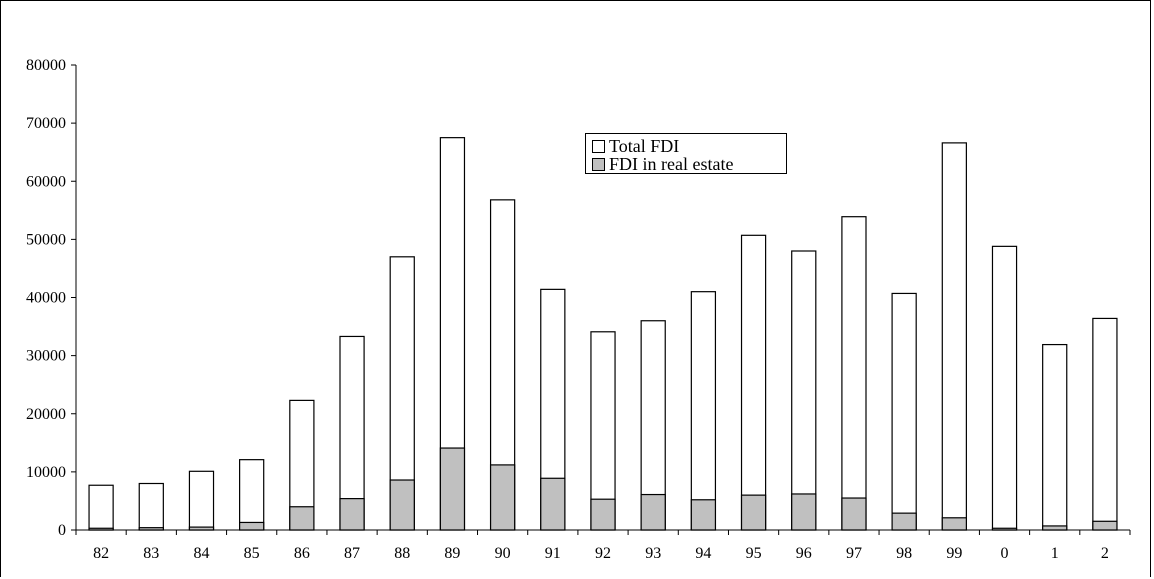  Describe the element at coordinates (1005, 553) in the screenshot. I see `x-tick-label: 0` at that location.